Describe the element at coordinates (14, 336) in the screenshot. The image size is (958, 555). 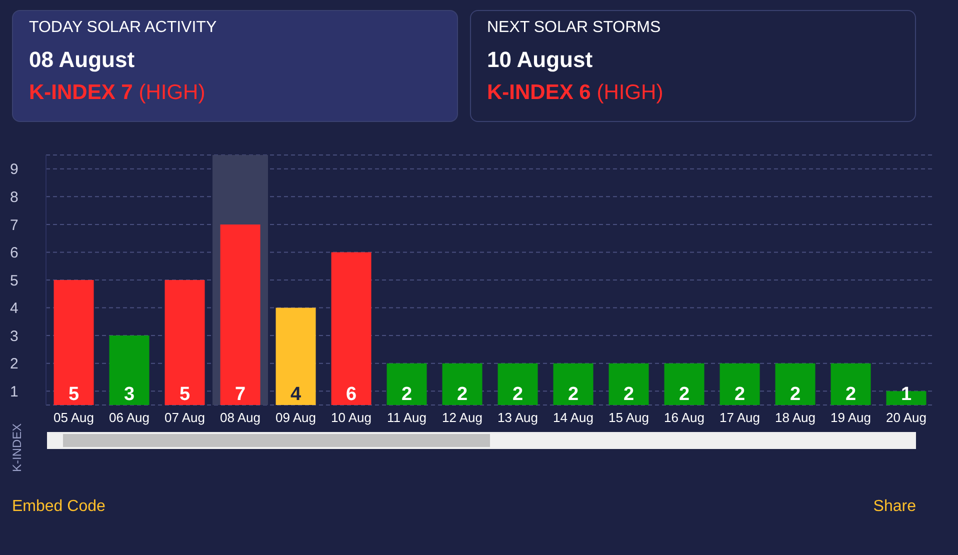
I see `y-tick-label: 3` at that location.